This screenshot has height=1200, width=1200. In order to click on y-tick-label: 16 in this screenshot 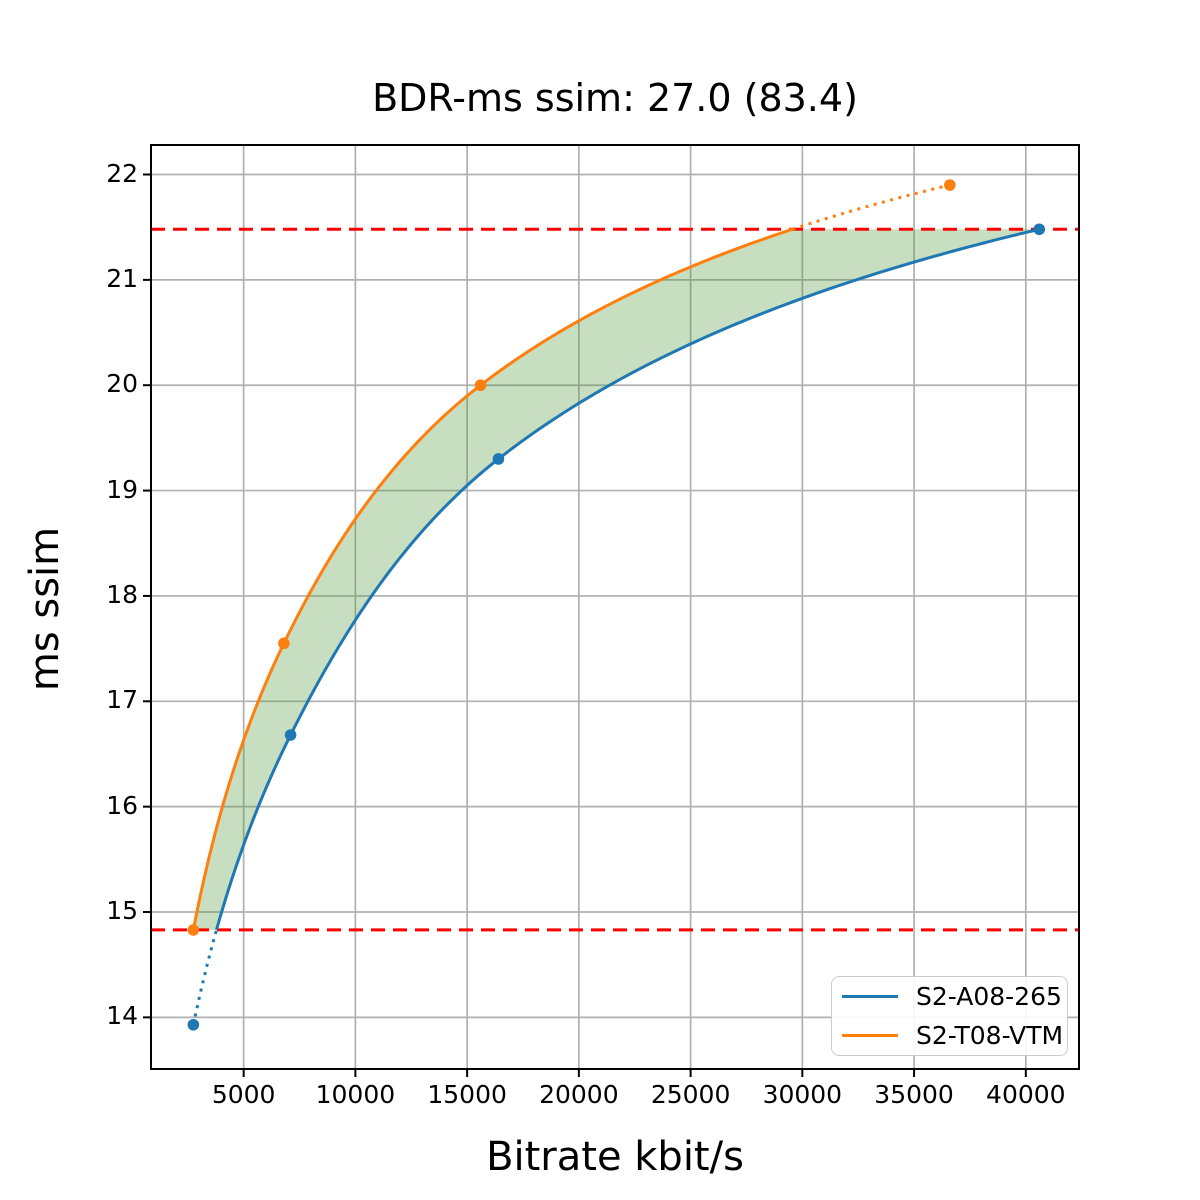, I will do `click(122, 805)`.